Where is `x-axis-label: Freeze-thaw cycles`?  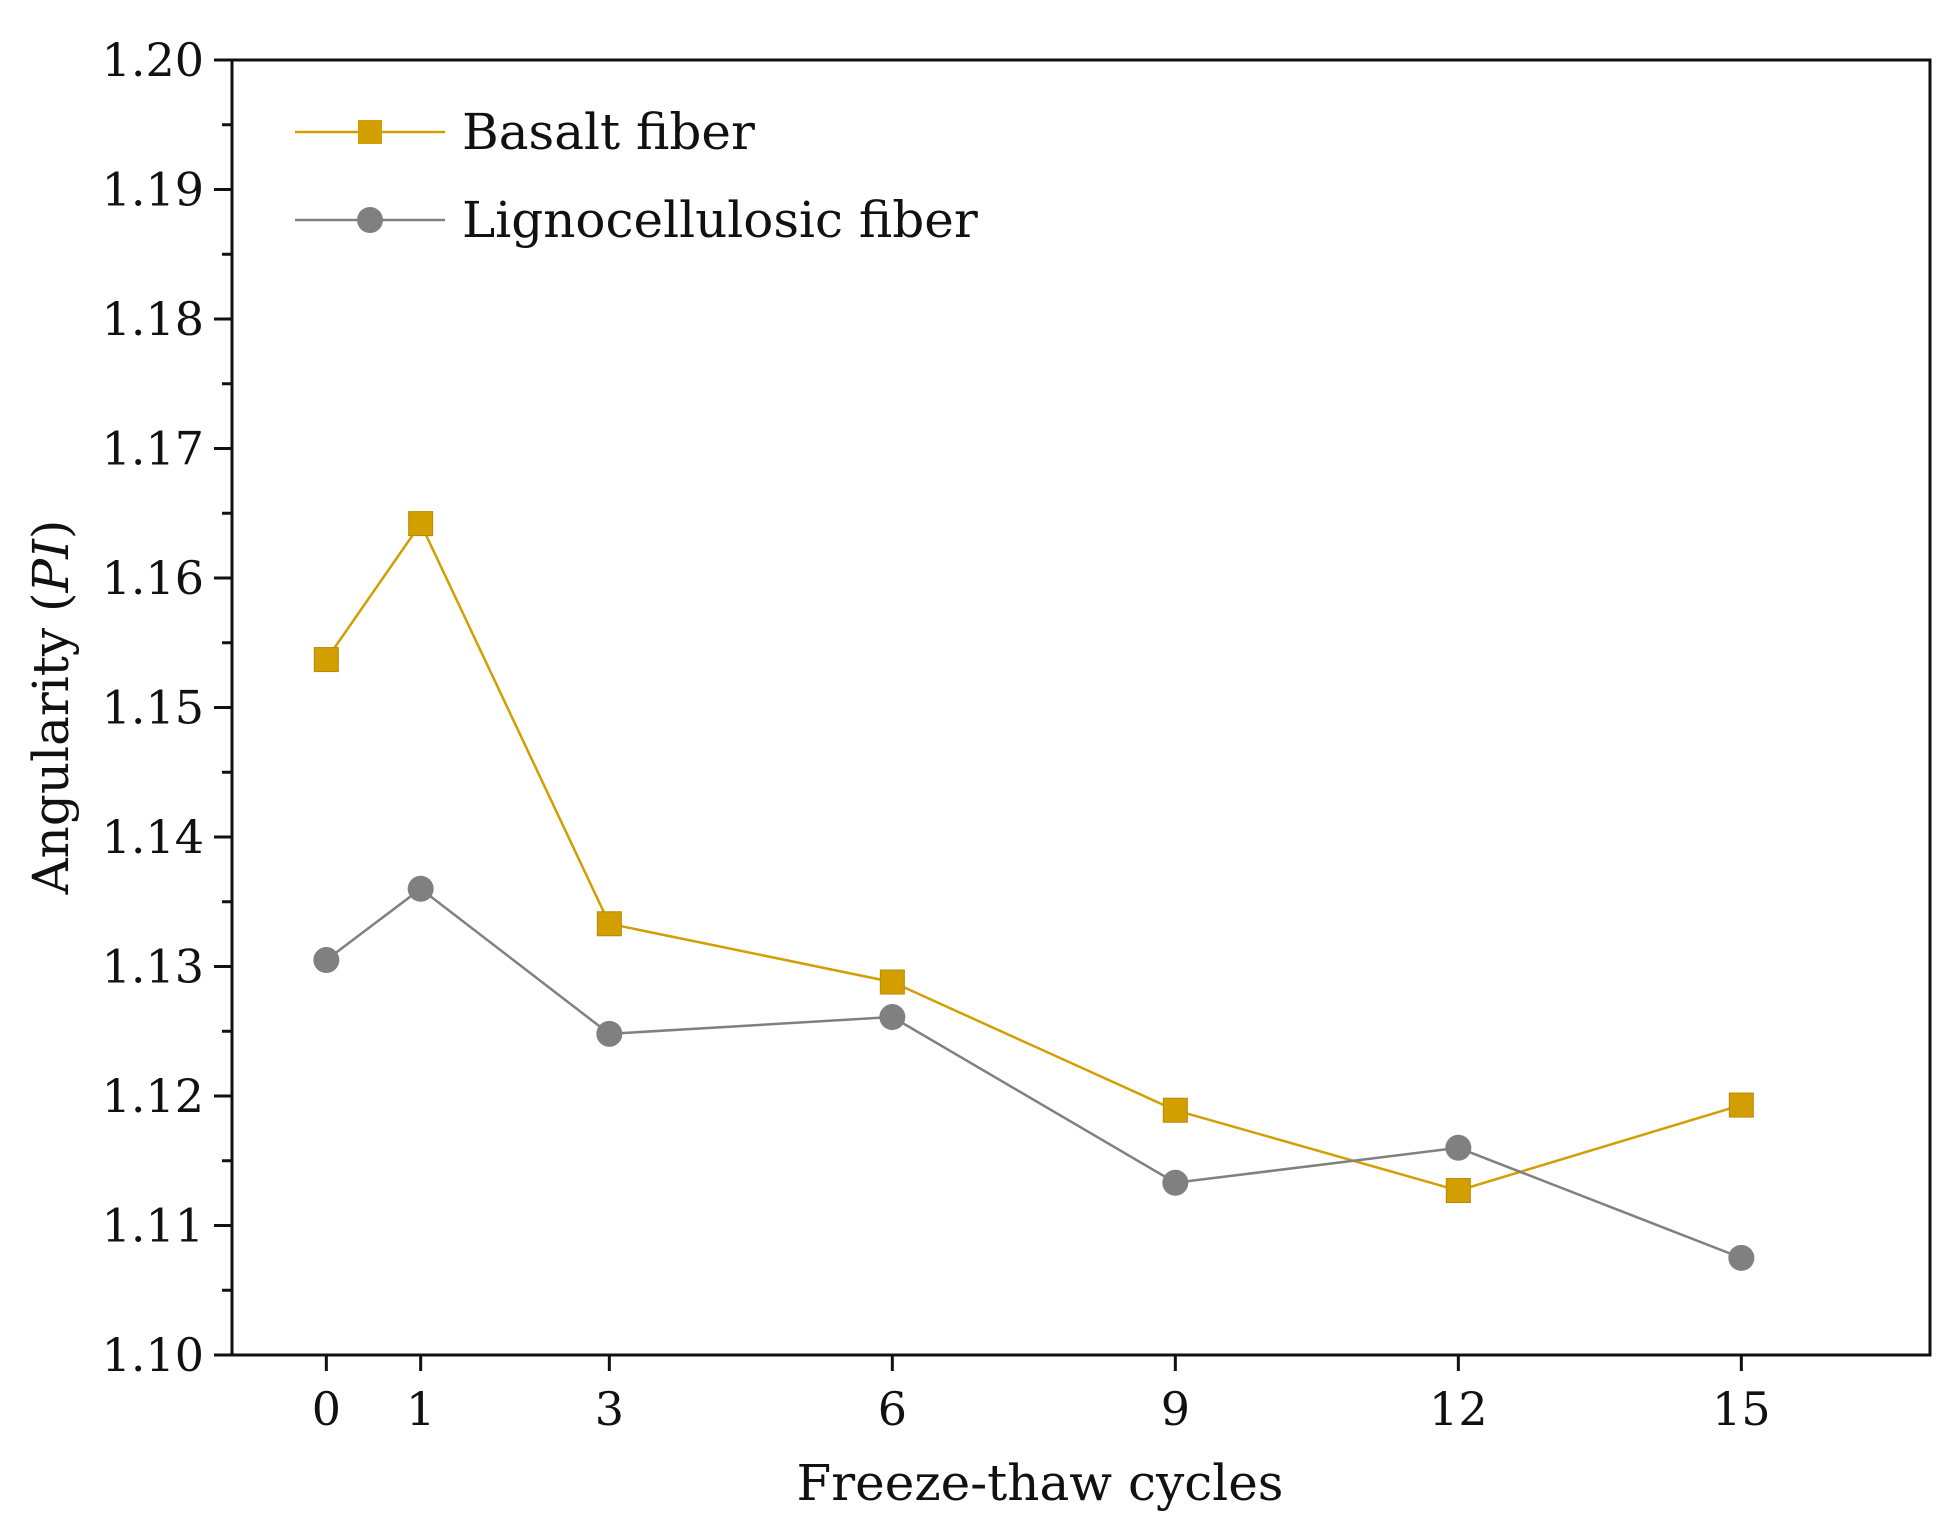 x-axis-label: Freeze-thaw cycles is located at coordinates (1040, 1483).